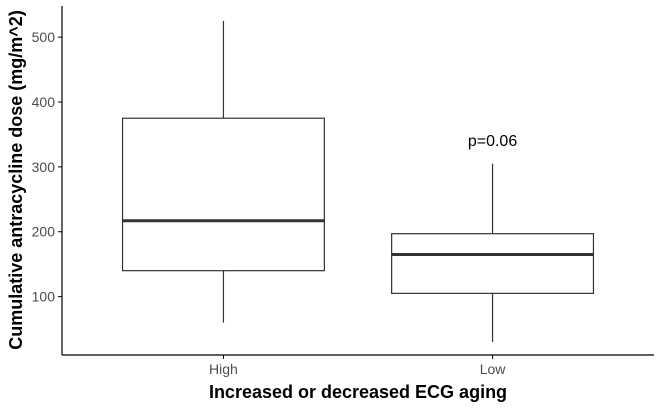 This screenshot has height=408, width=661. Describe the element at coordinates (223, 194) in the screenshot. I see `iqr-box-high` at that location.